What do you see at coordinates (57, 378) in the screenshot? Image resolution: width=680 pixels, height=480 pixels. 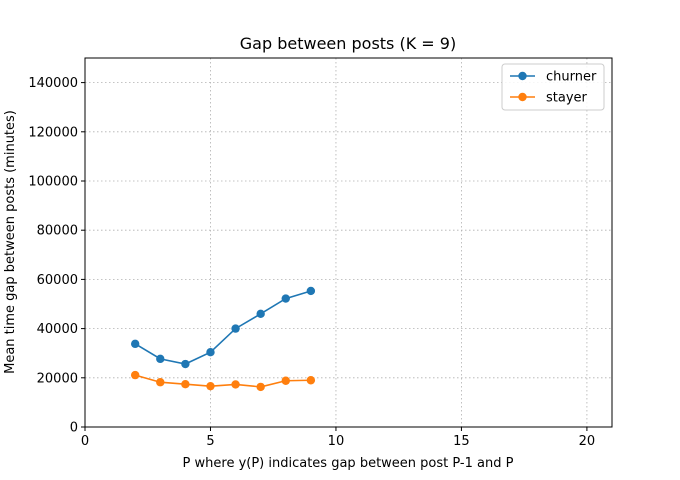 I see `y-tick-label: 20000` at bounding box center [57, 378].